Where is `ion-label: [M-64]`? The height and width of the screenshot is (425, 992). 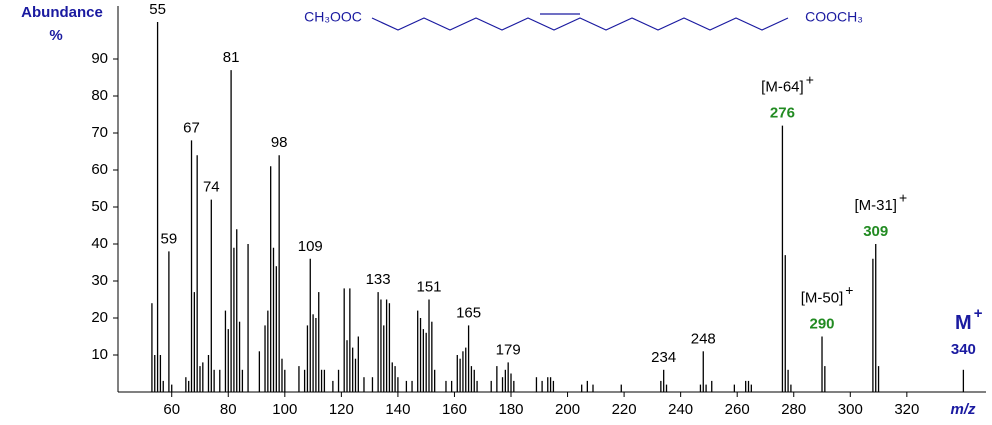 ion-label: [M-64] is located at coordinates (782, 87).